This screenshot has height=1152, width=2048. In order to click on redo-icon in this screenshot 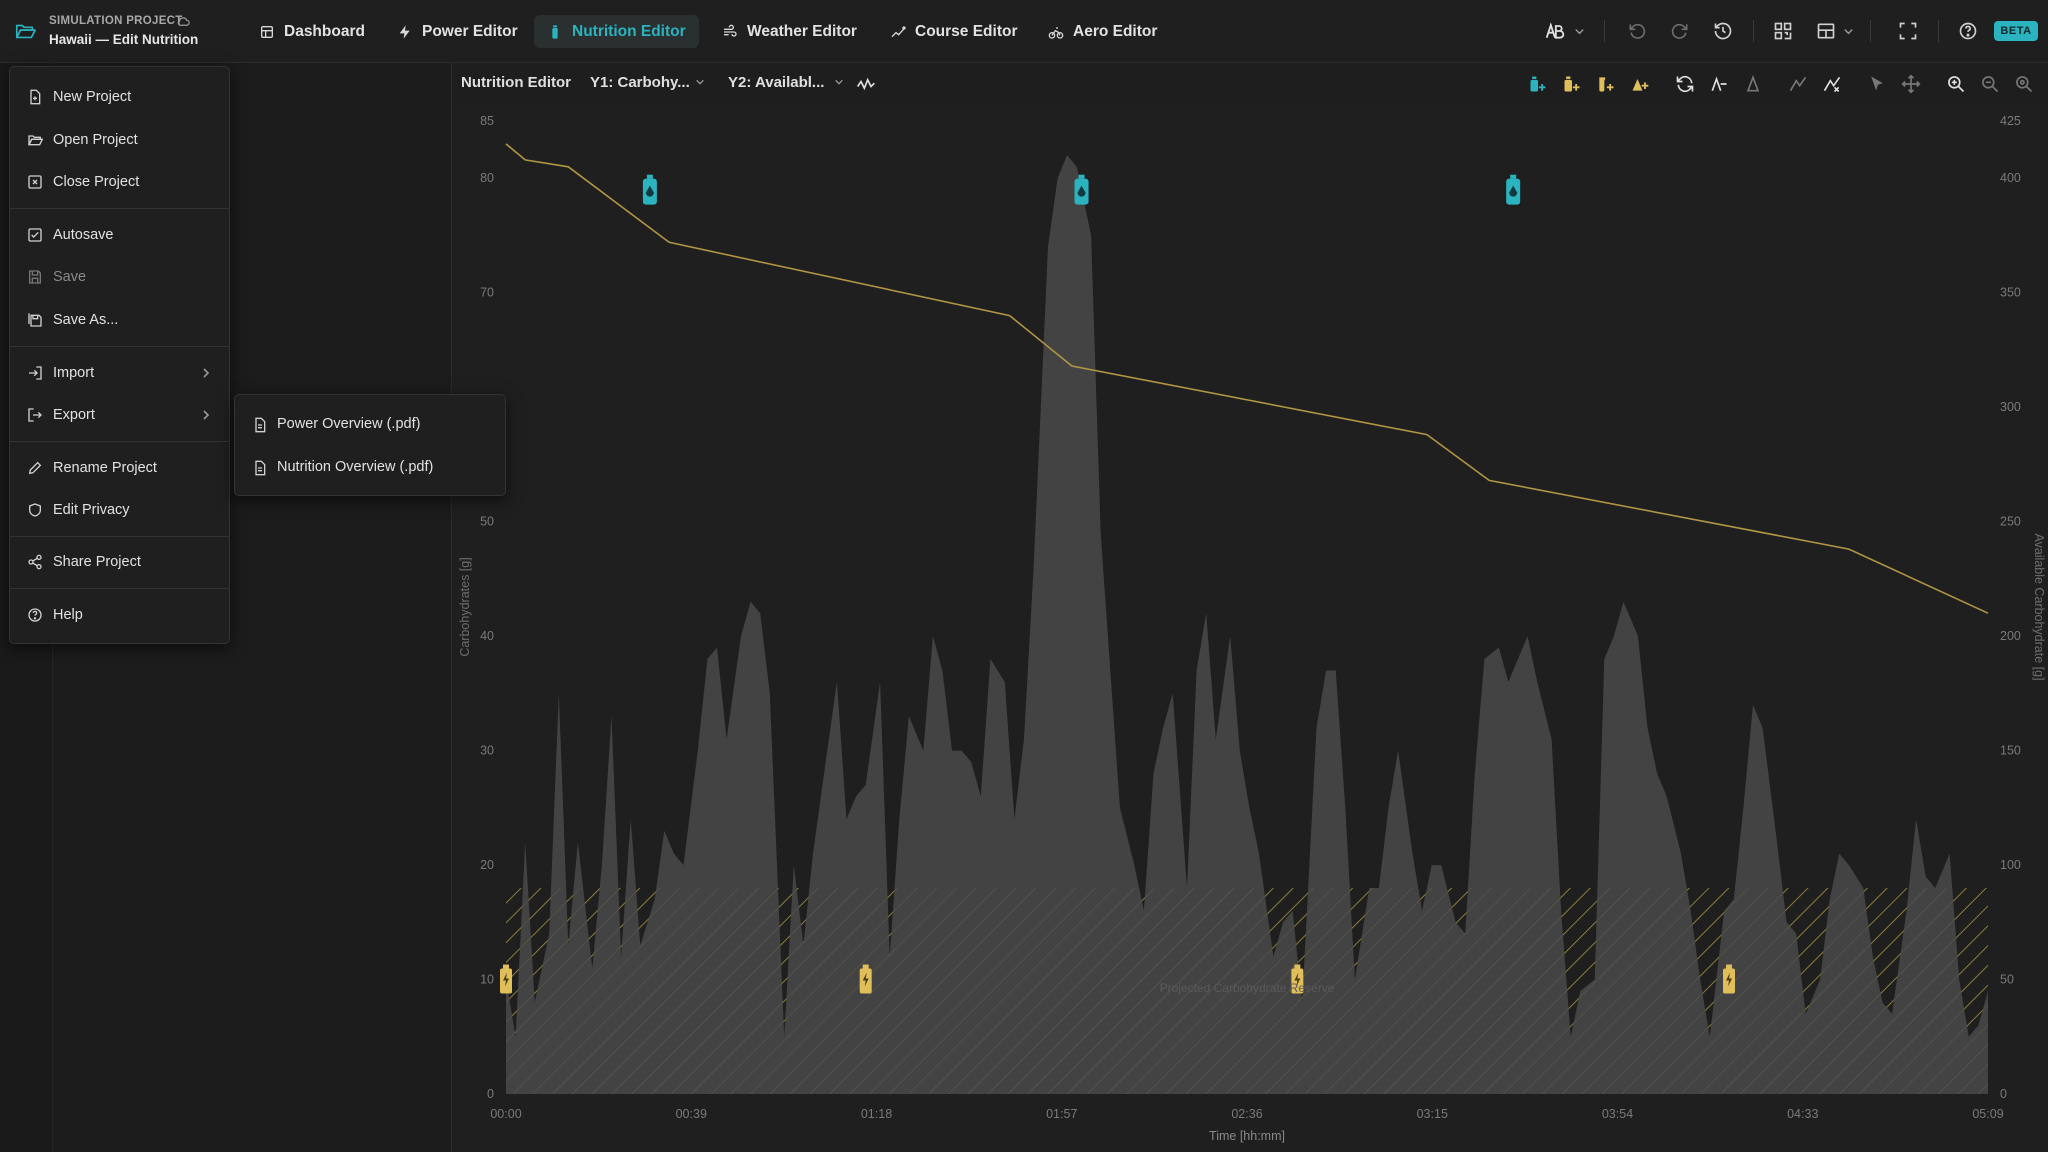, I will do `click(1679, 31)`.